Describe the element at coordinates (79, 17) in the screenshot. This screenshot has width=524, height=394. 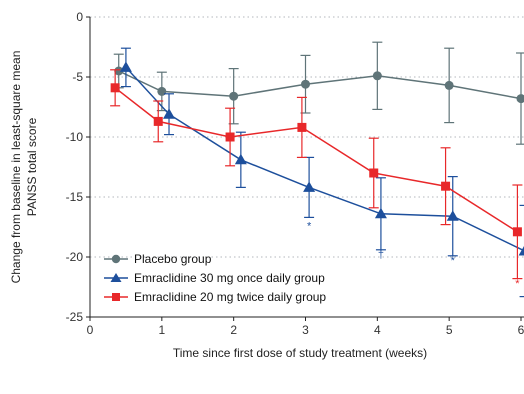
I see `y-tick-label: 0` at that location.